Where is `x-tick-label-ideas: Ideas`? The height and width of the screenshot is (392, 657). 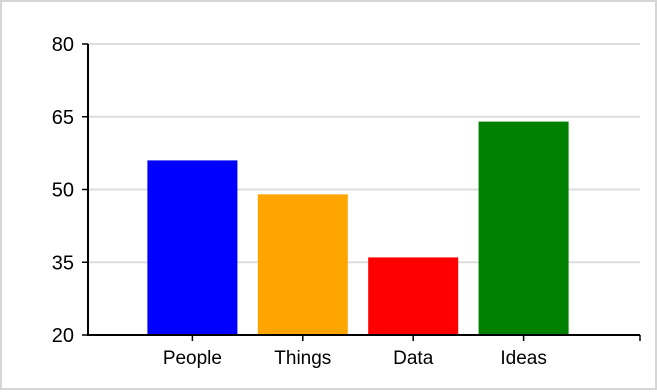
x-tick-label-ideas: Ideas is located at coordinates (523, 358).